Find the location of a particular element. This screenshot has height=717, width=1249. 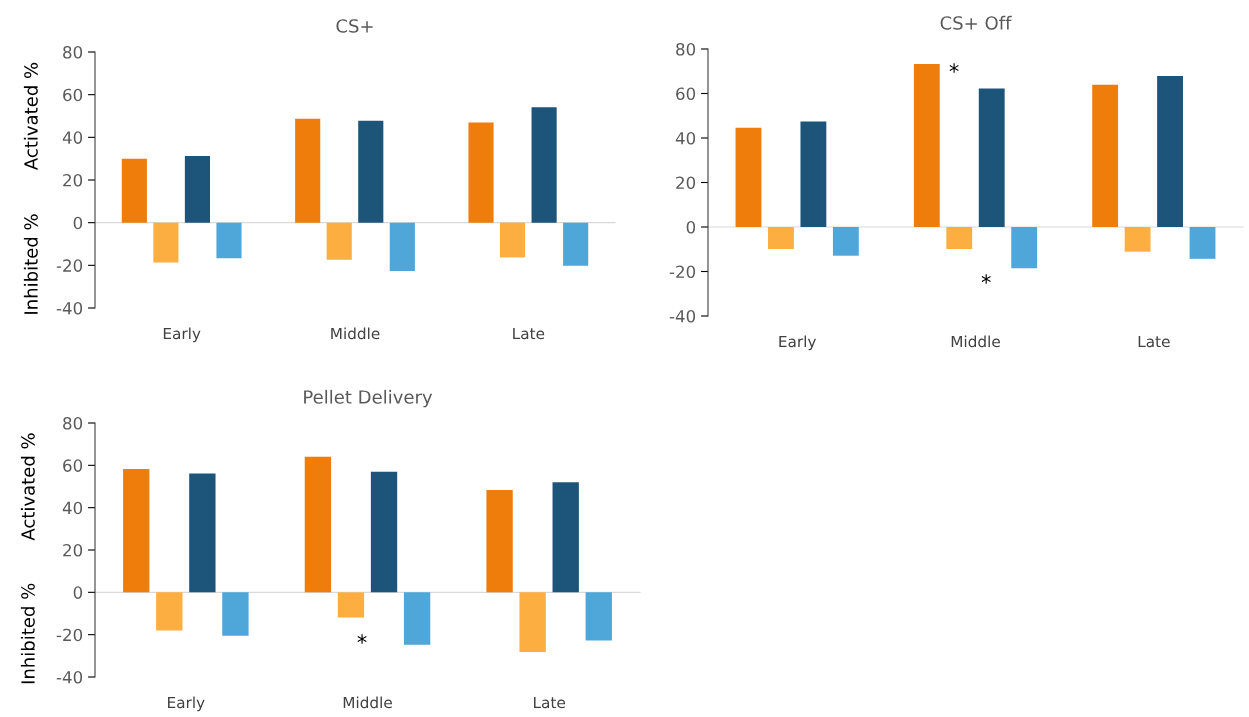

chart-title: CS+ is located at coordinates (354, 26).